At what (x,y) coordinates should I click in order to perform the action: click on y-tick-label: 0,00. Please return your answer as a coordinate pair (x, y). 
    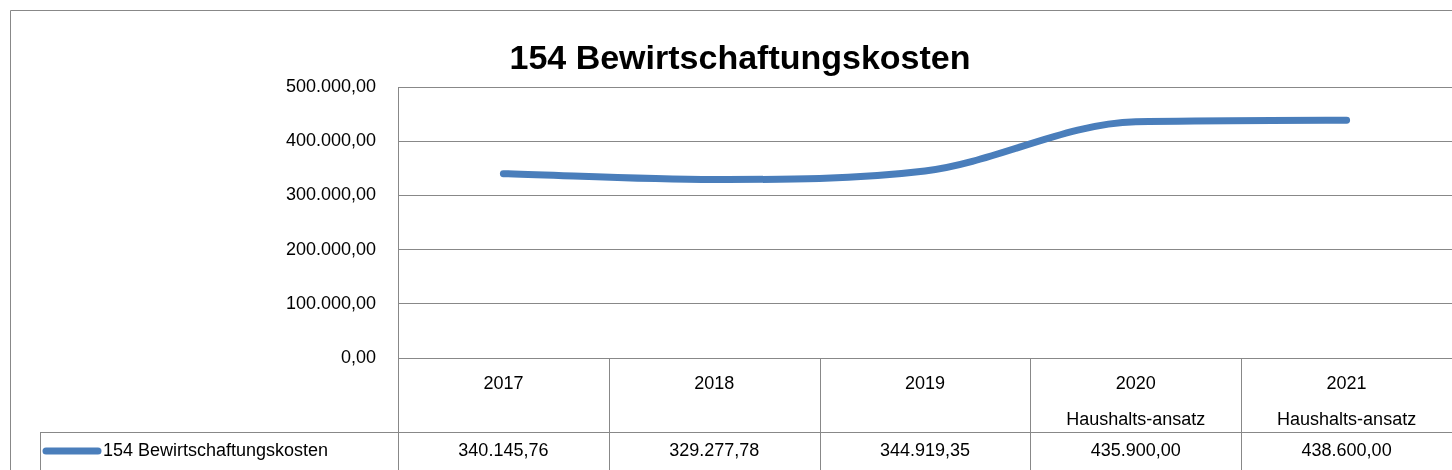
    Looking at the image, I should click on (358, 356).